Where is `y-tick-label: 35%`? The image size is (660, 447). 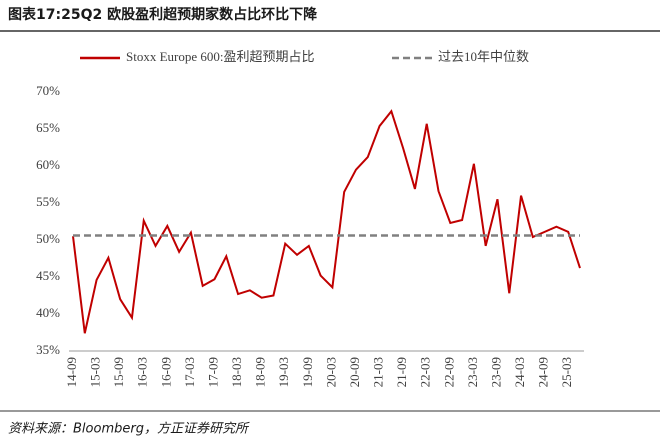
y-tick-label: 35% is located at coordinates (48, 349).